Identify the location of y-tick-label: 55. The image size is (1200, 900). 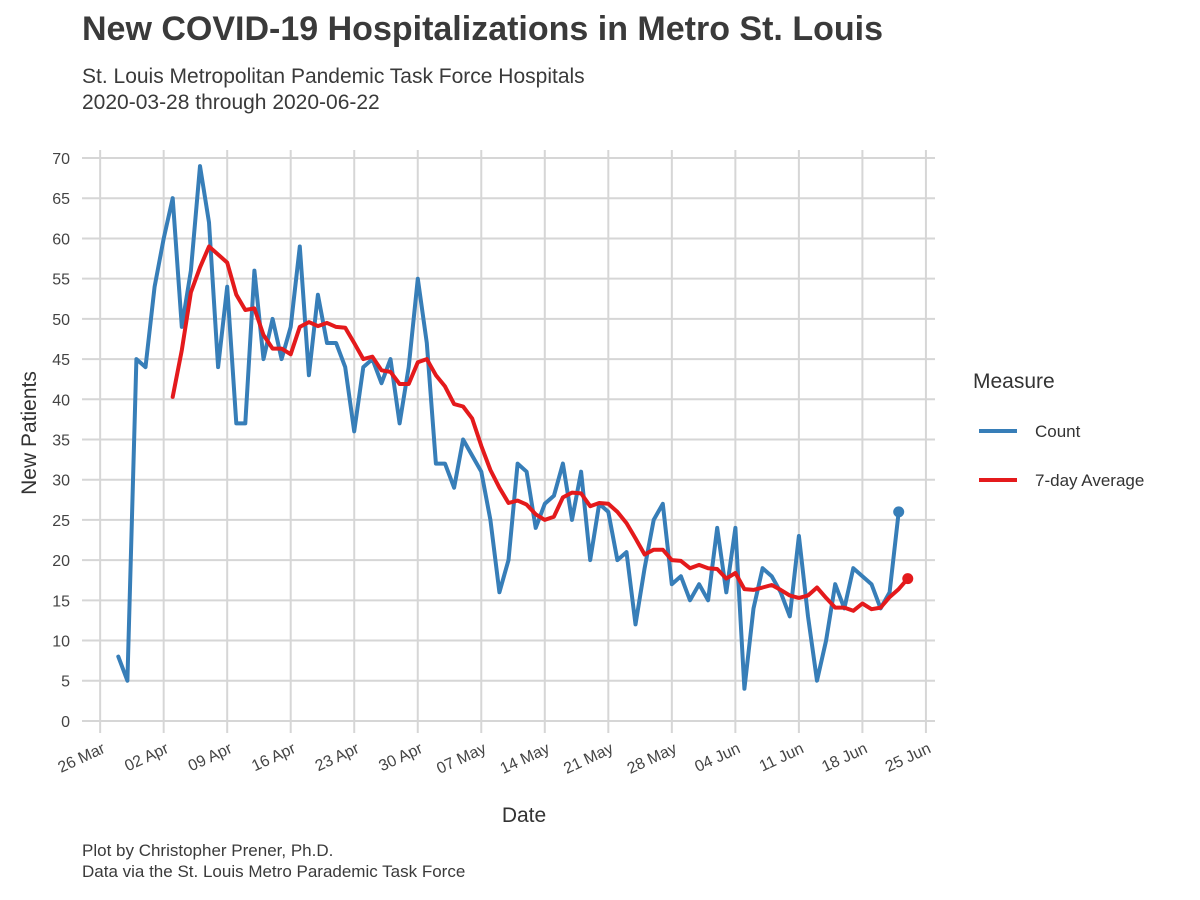
(61, 280).